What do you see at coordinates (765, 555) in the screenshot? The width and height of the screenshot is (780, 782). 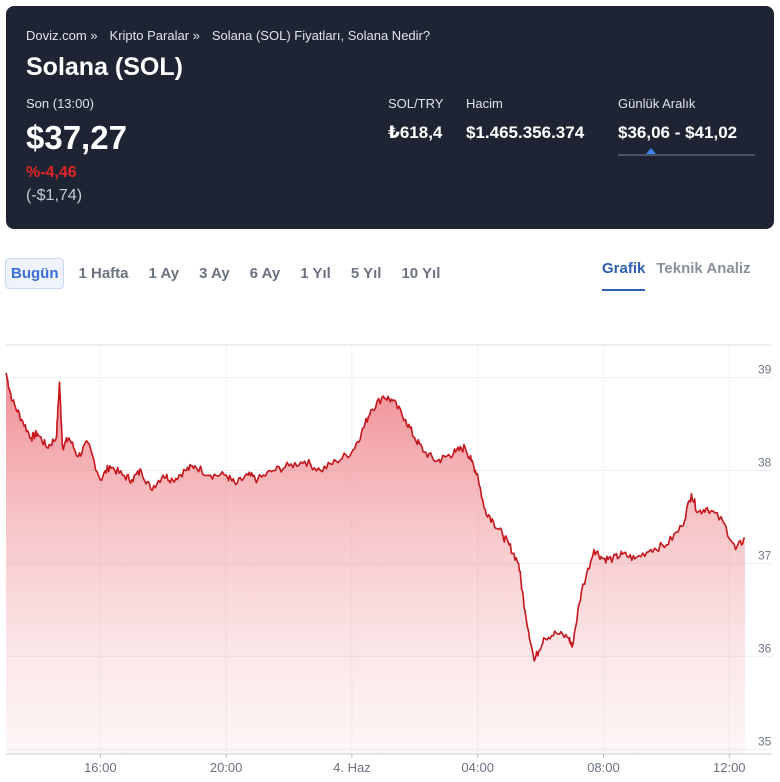 I see `y-tick-label: 37` at bounding box center [765, 555].